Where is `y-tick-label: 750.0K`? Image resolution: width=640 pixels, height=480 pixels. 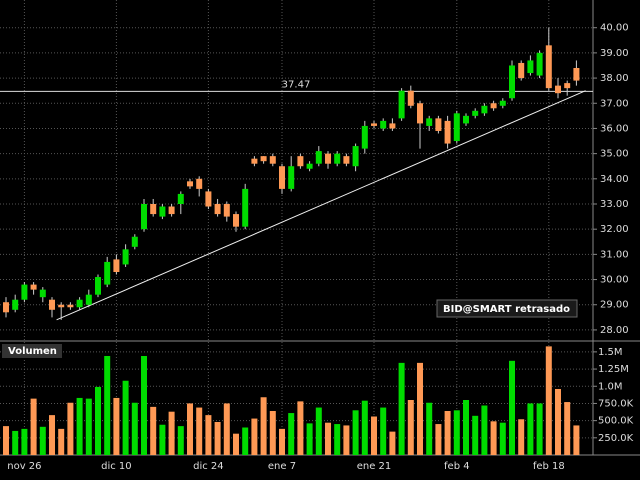
y-tick-label: 750.0K is located at coordinates (616, 403).